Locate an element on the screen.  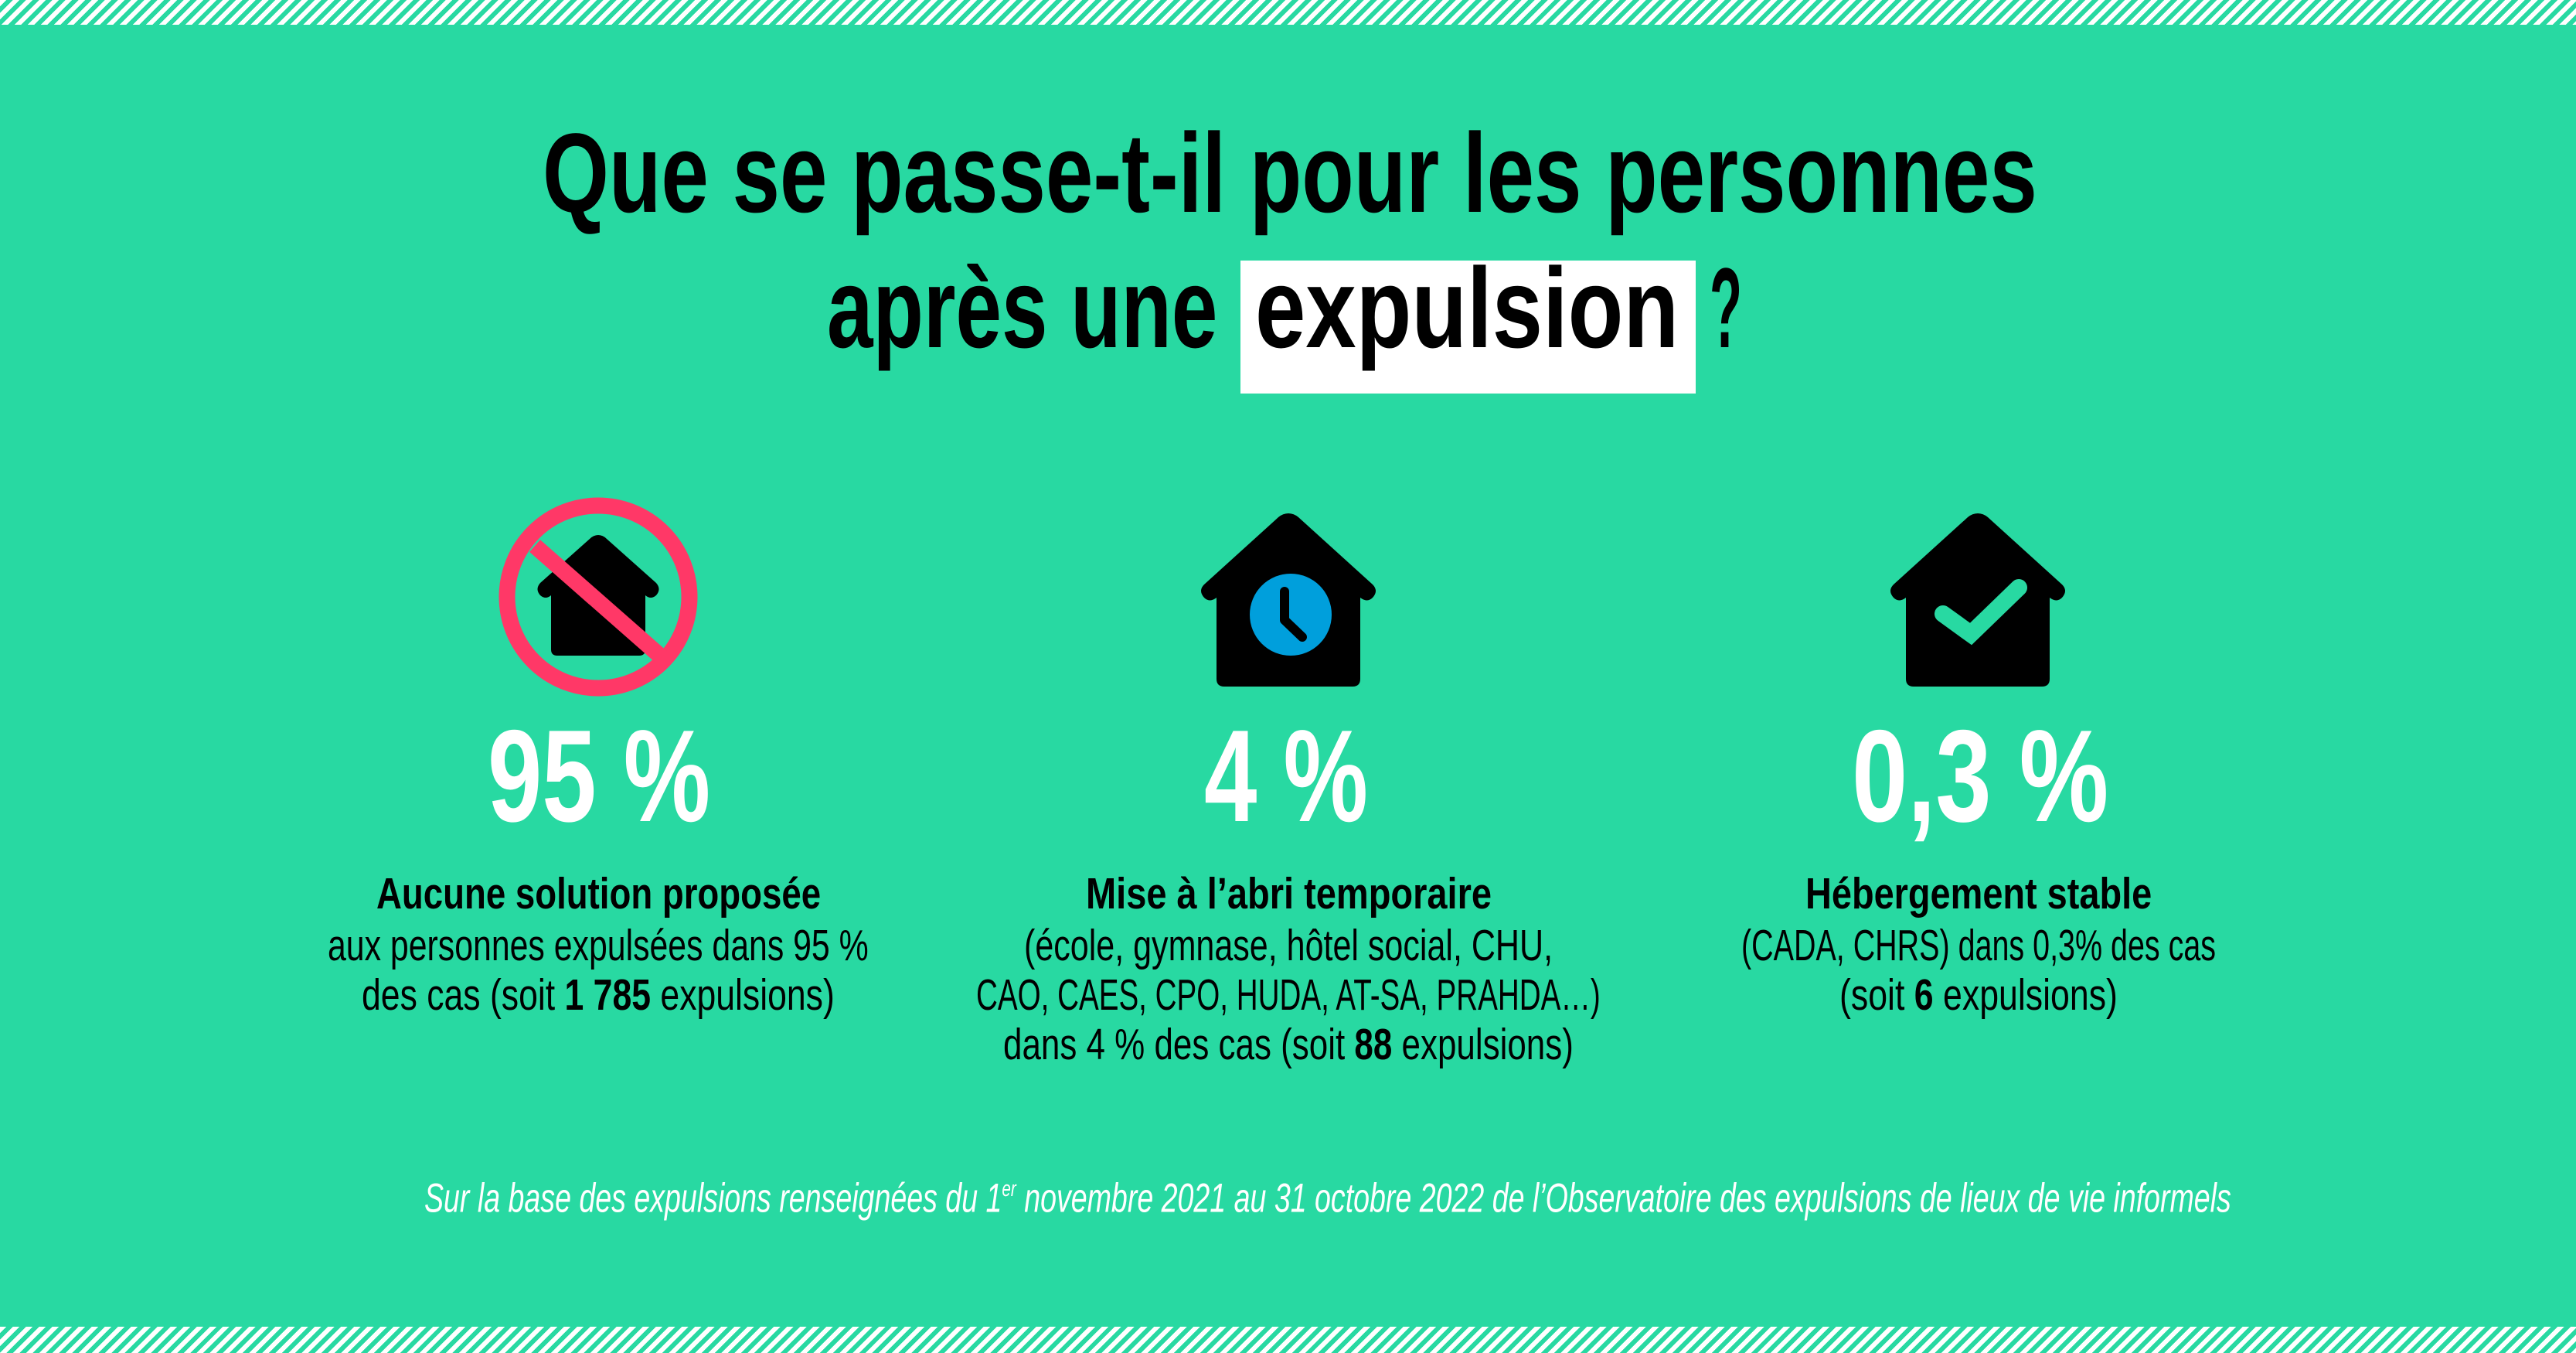
clock-face is located at coordinates (1291, 615).